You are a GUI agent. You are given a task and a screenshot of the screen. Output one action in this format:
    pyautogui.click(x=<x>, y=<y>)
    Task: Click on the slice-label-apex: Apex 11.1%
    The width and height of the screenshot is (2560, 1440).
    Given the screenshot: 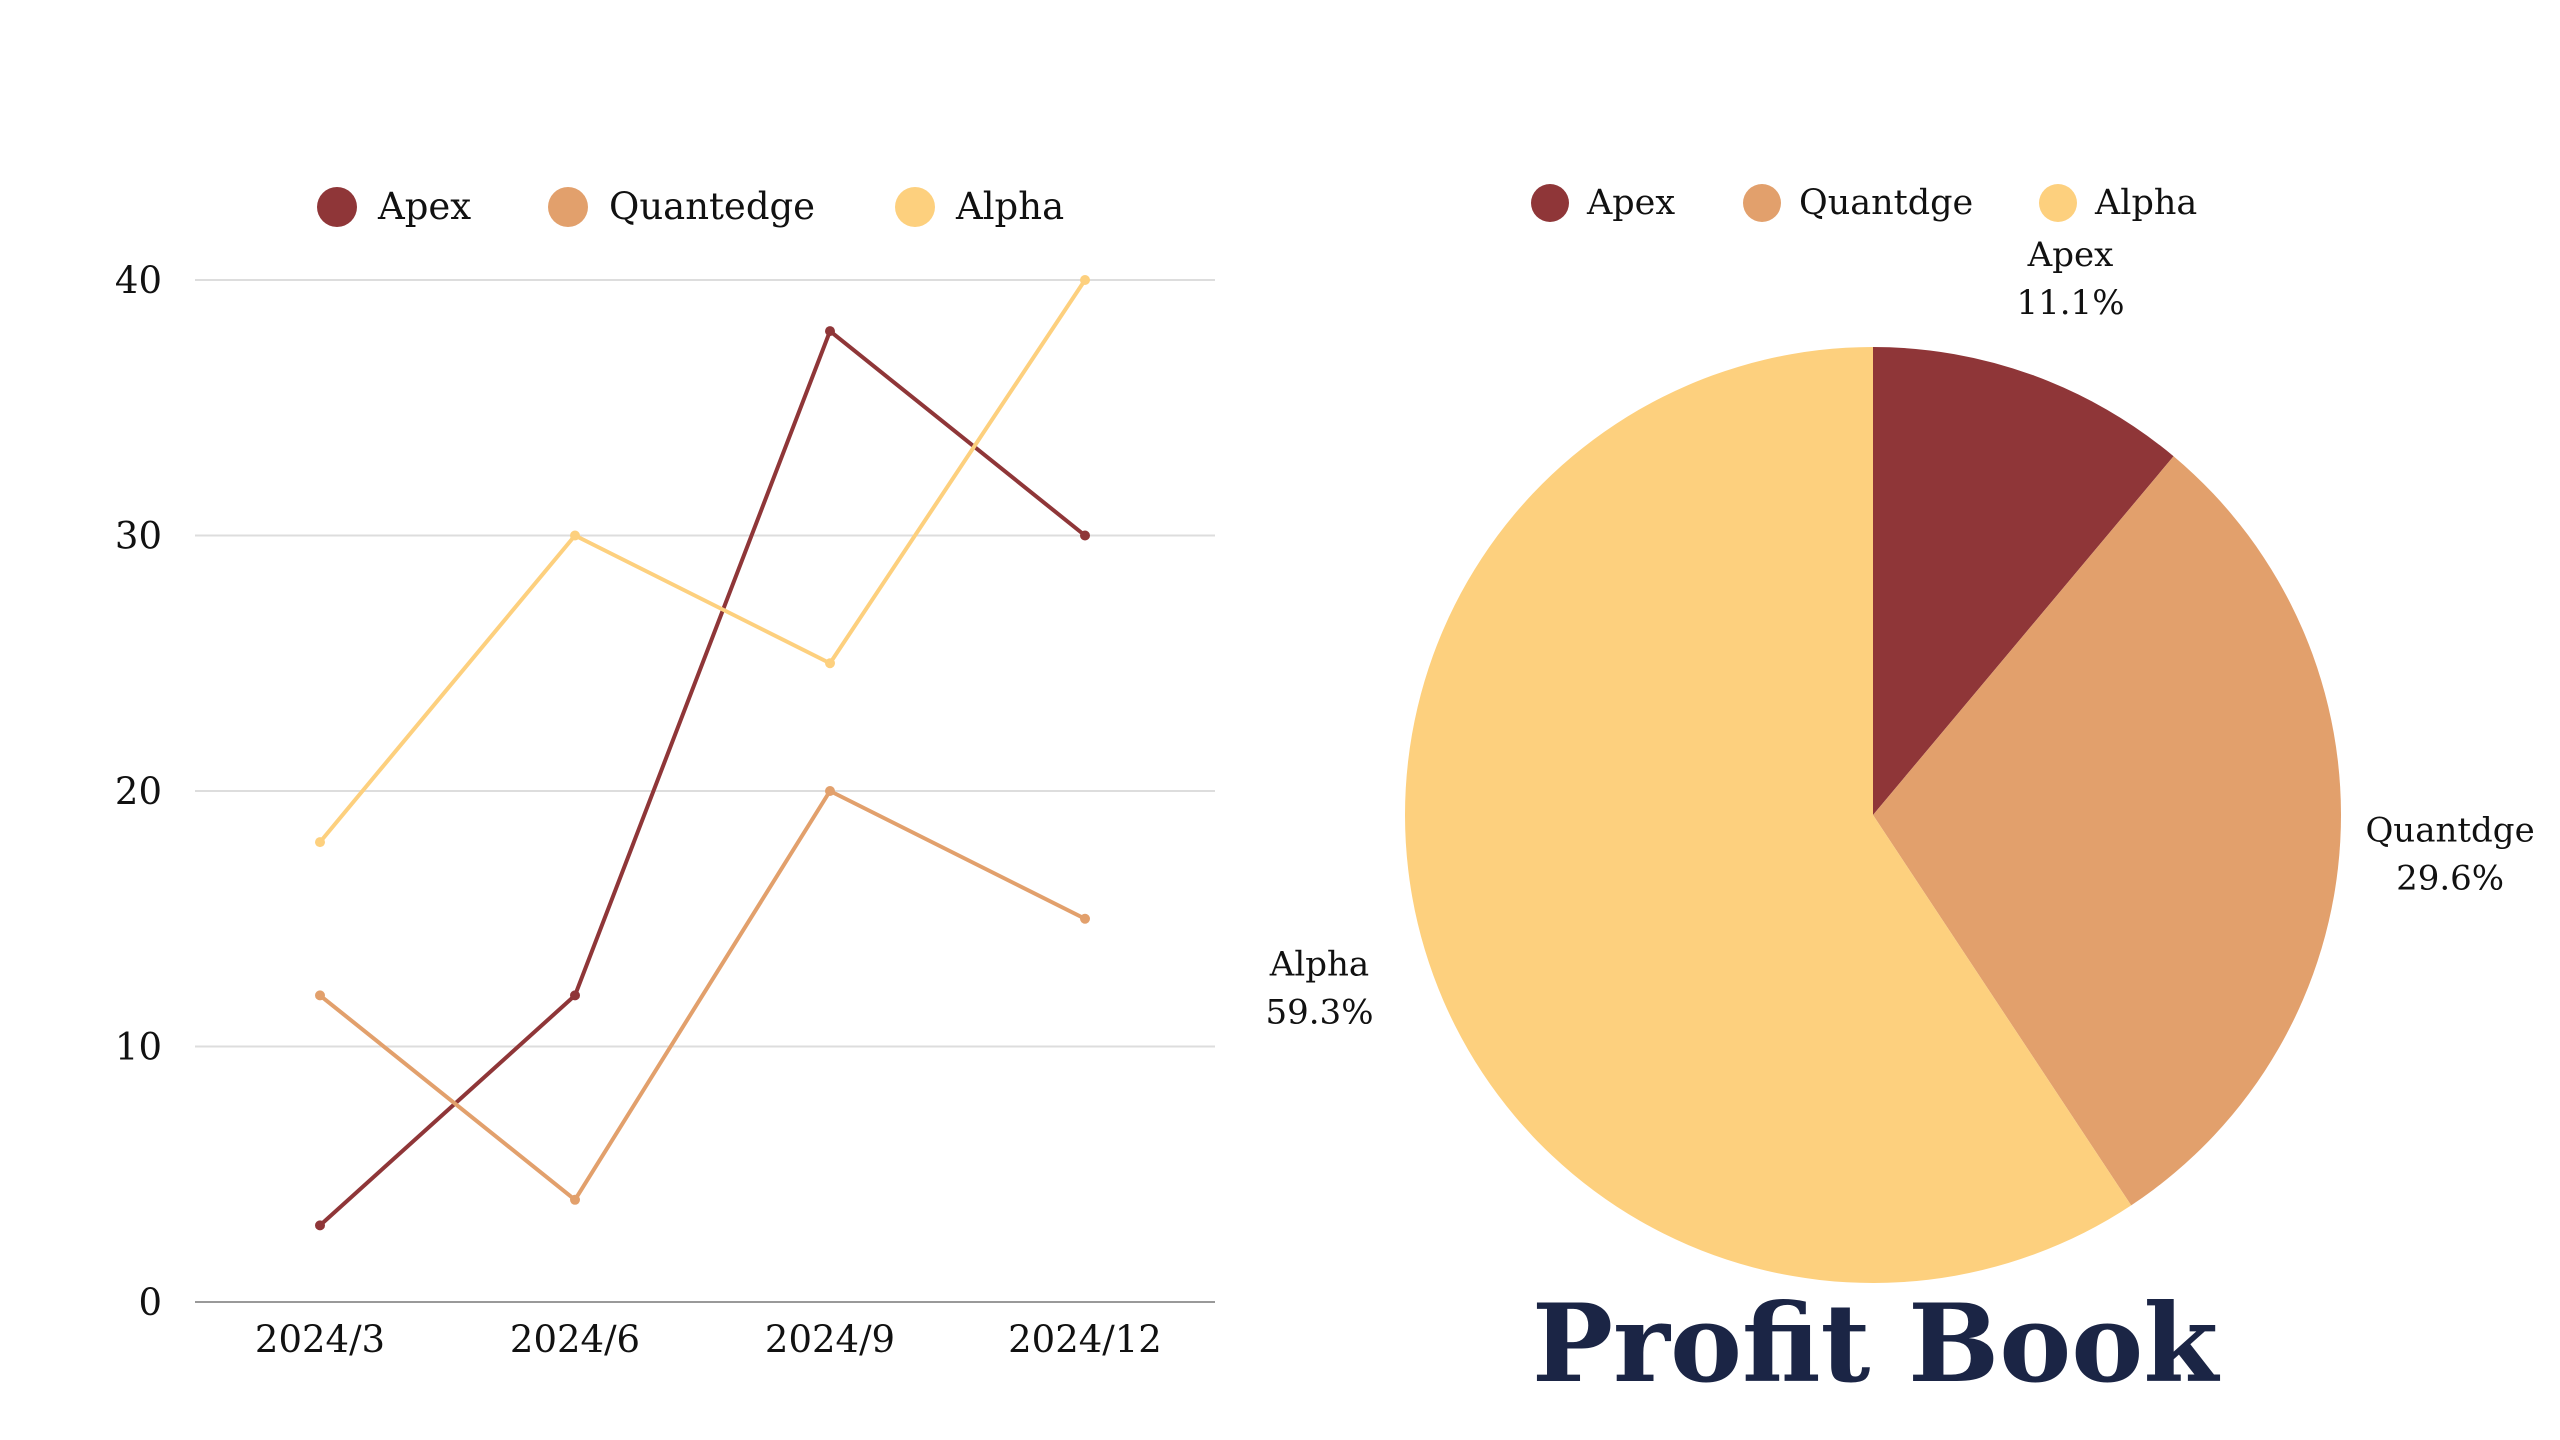 What is the action you would take?
    pyautogui.click(x=2070, y=279)
    